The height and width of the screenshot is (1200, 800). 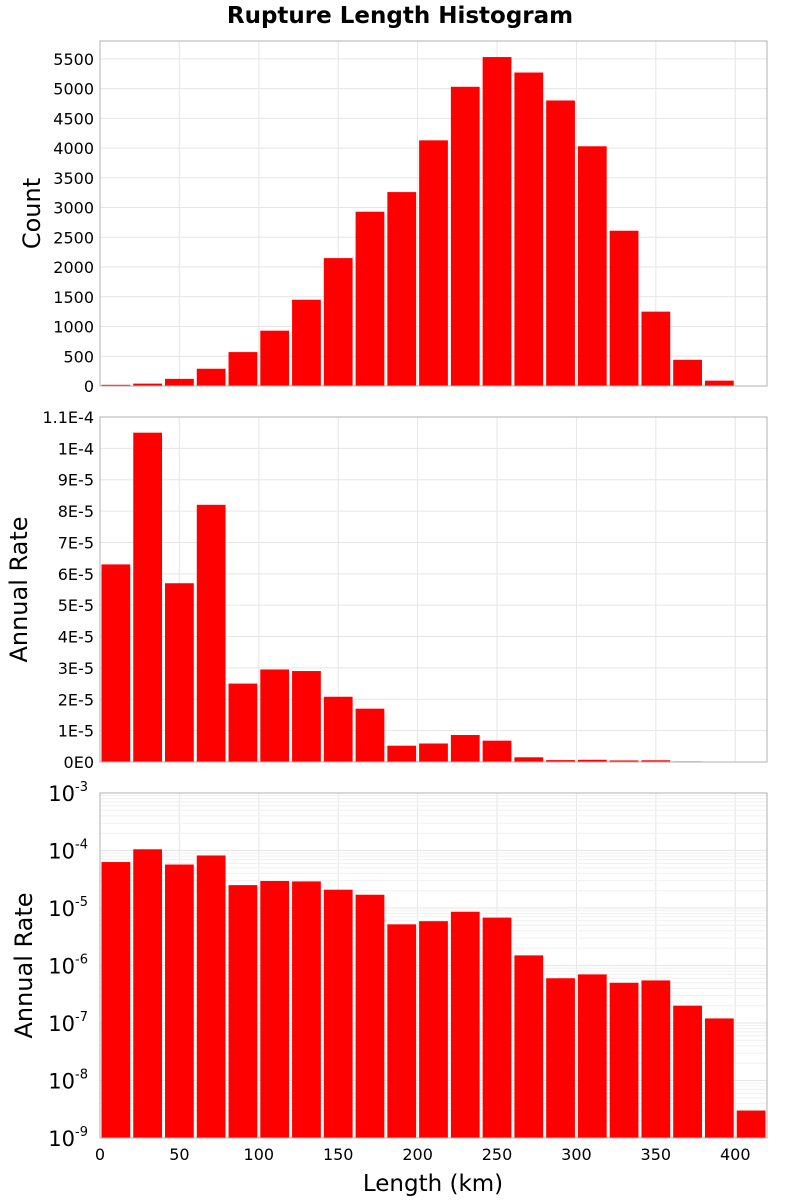 I want to click on y-tick-label: 4500, so click(x=73, y=118).